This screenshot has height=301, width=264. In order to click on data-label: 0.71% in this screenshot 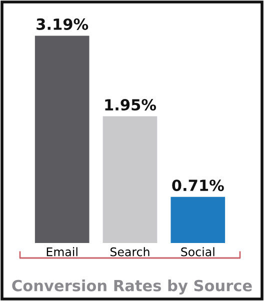, I will do `click(198, 186)`.